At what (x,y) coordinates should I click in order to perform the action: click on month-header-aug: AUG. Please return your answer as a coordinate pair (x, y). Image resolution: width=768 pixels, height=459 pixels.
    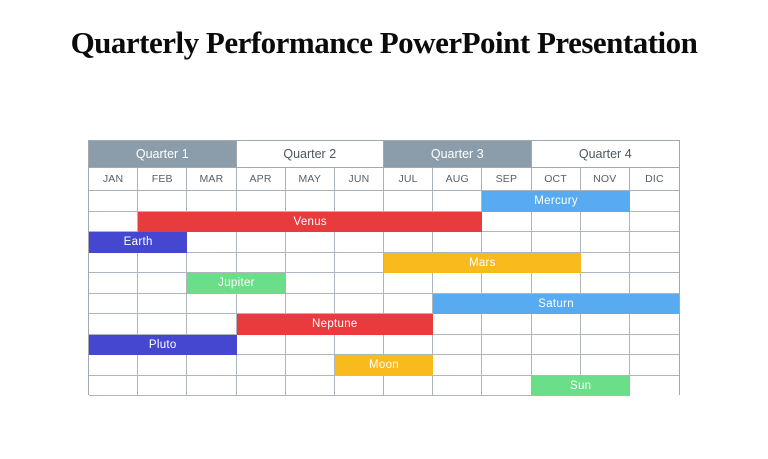
    Looking at the image, I should click on (458, 179).